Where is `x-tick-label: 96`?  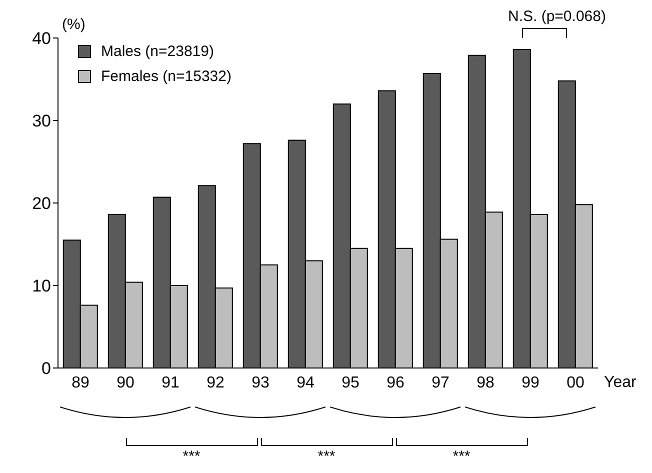 x-tick-label: 96 is located at coordinates (395, 383).